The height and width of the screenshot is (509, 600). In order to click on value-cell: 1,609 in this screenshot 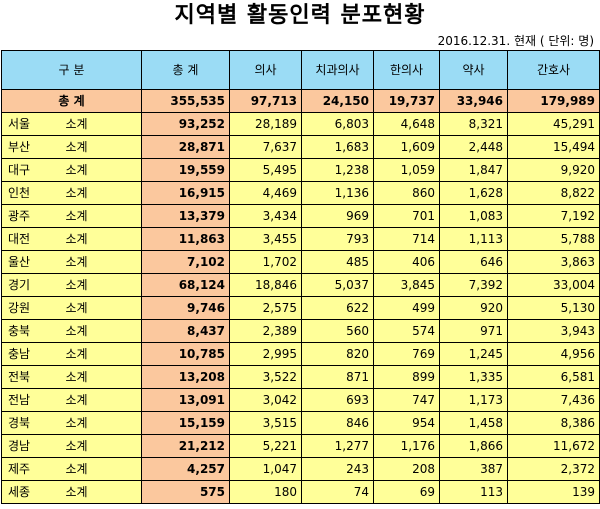, I will do `click(406, 147)`.